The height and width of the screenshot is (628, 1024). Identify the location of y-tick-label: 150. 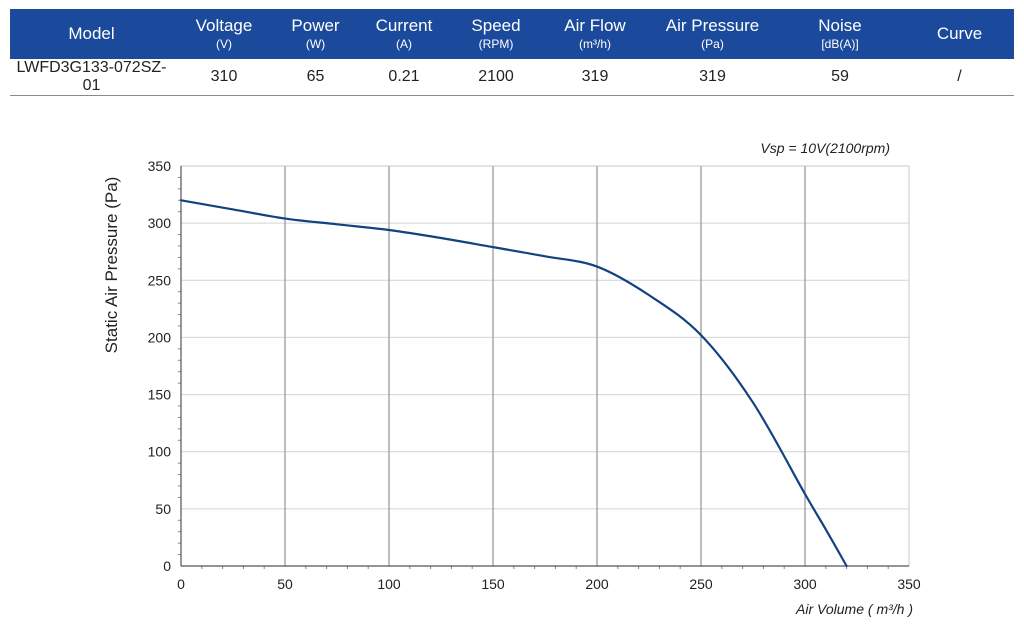
(160, 395).